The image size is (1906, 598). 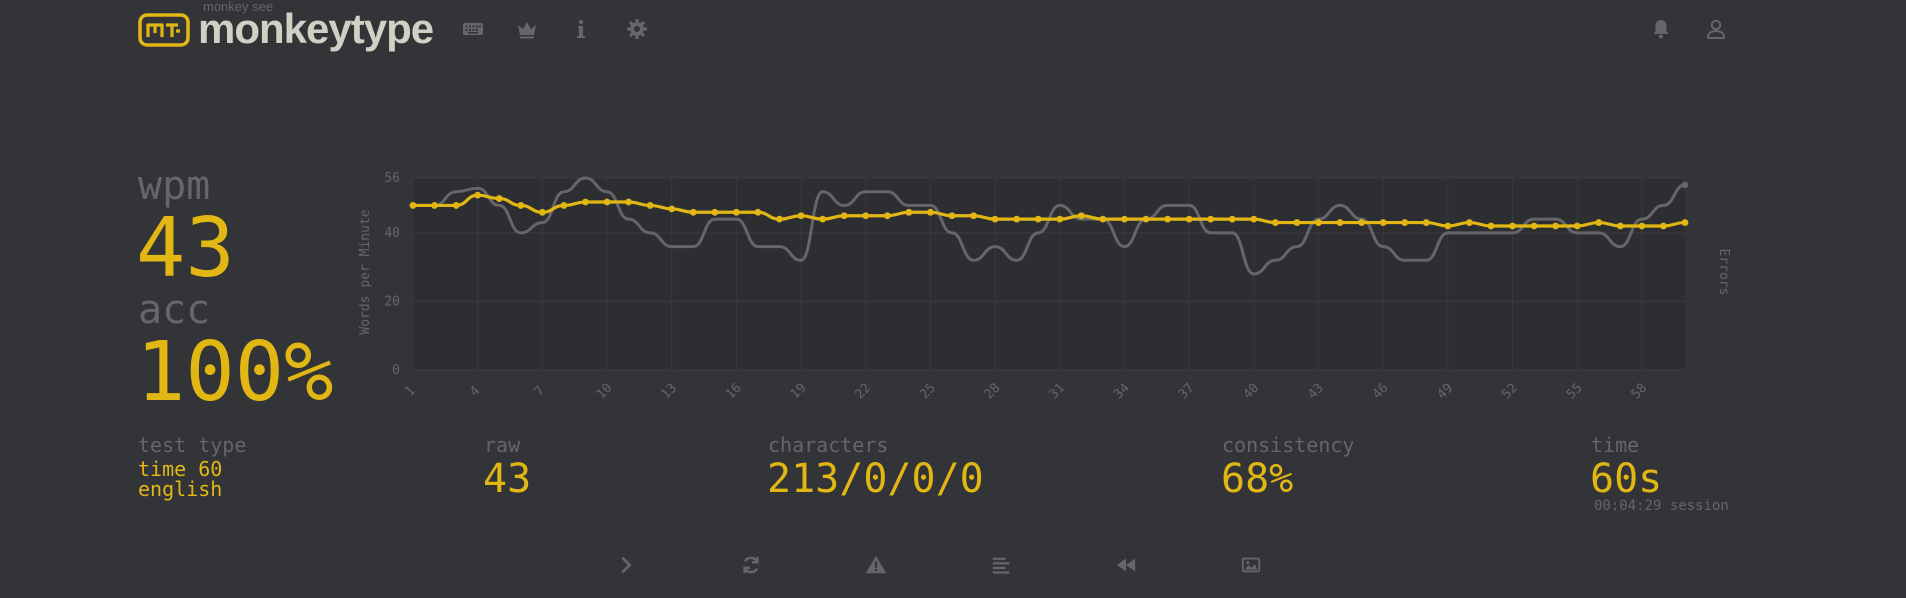 I want to click on words-history-icon, so click(x=1001, y=565).